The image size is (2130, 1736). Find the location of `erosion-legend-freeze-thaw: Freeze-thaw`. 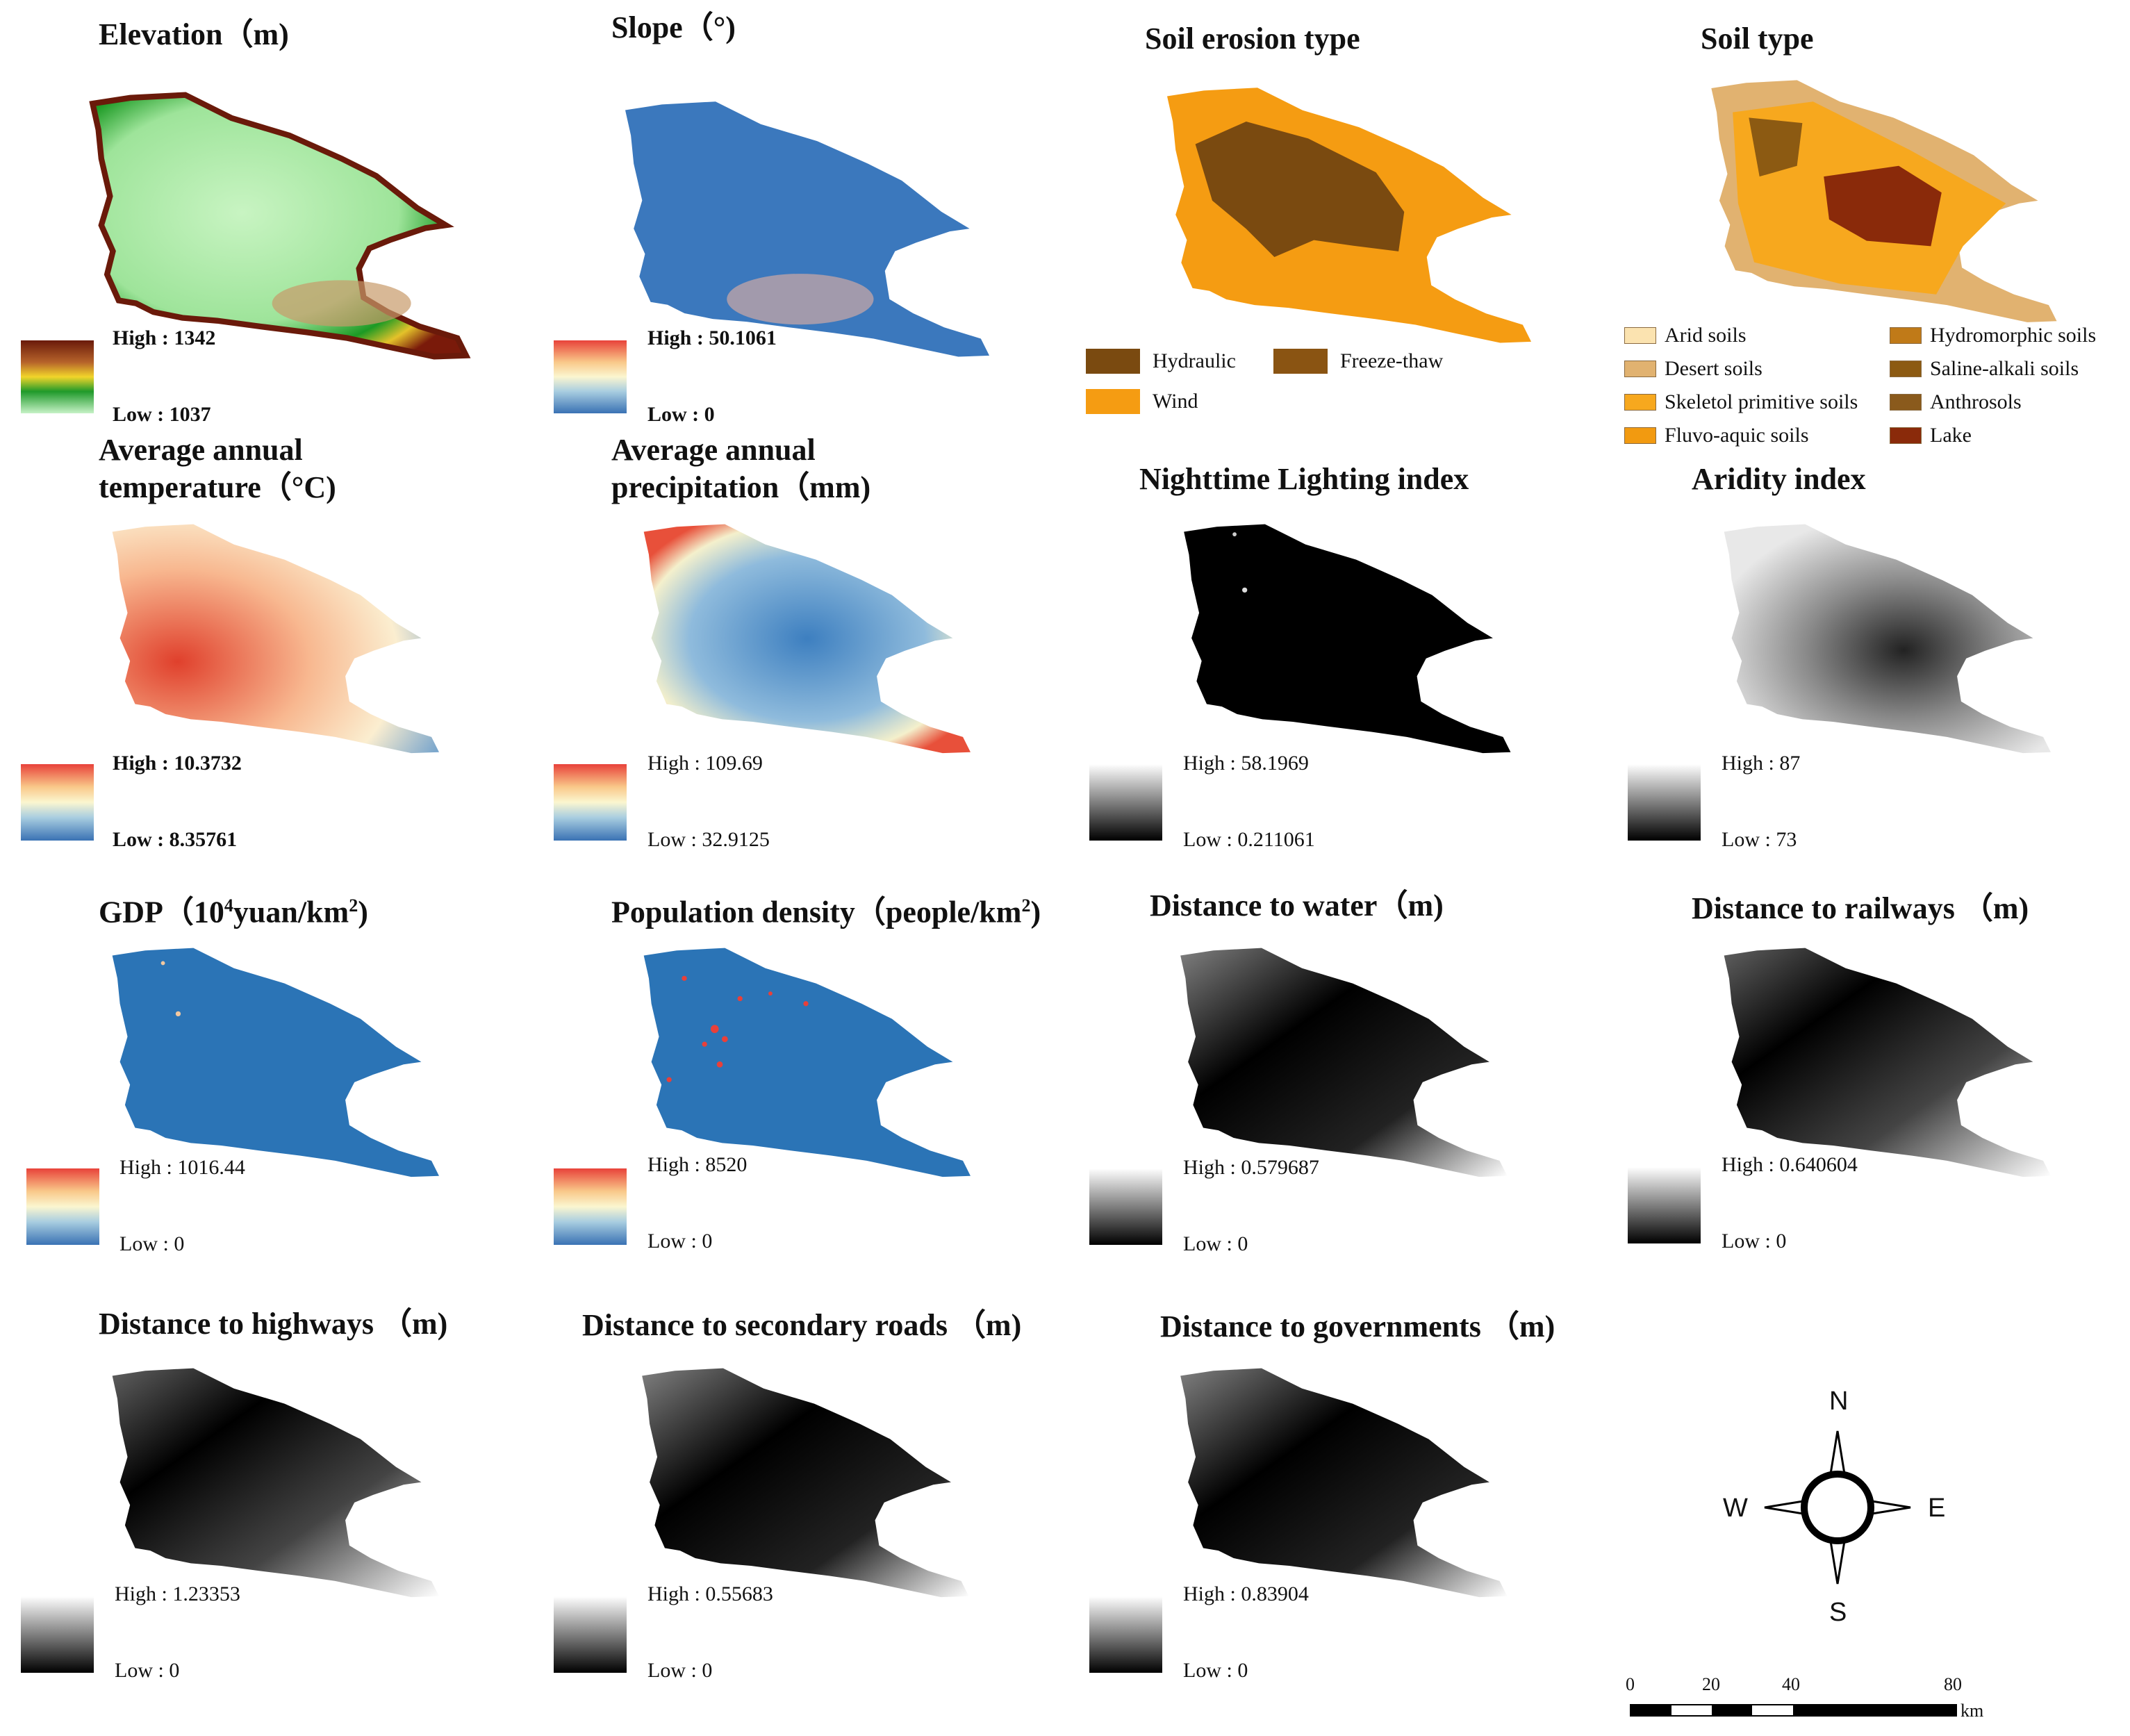

erosion-legend-freeze-thaw: Freeze-thaw is located at coordinates (1358, 361).